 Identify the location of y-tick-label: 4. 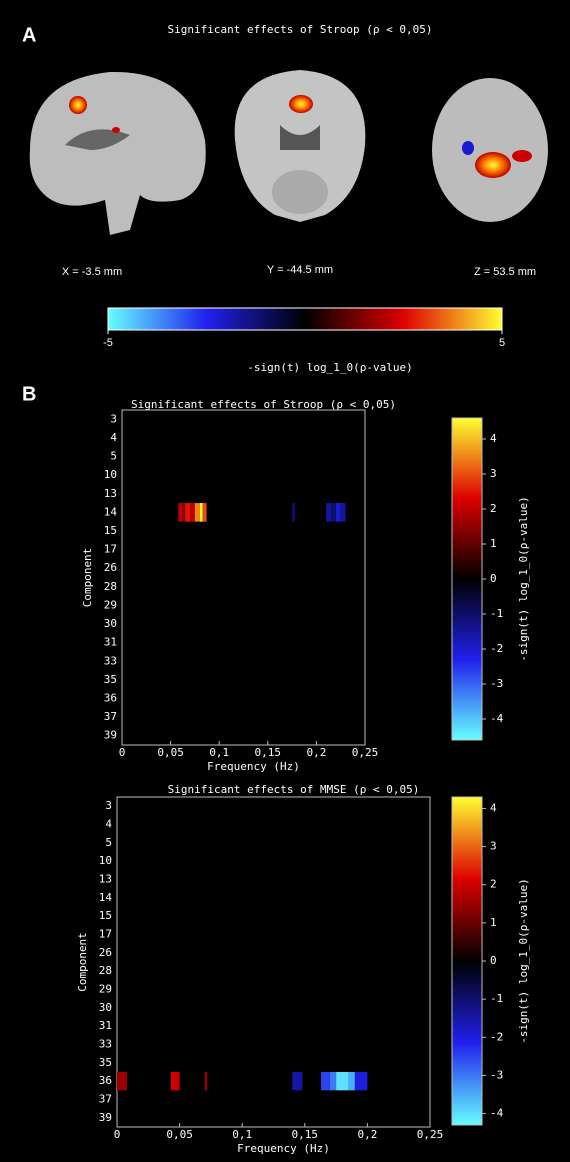
(113, 437).